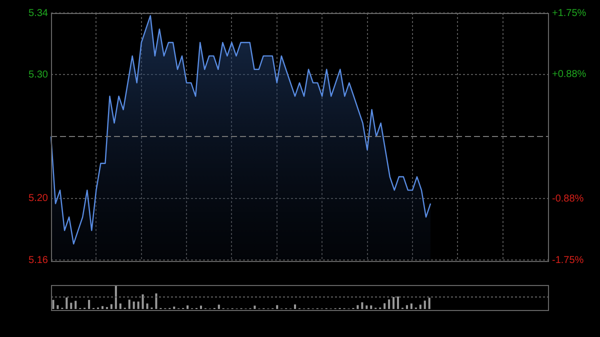 The width and height of the screenshot is (600, 337). What do you see at coordinates (38, 75) in the screenshot?
I see `y-tick-label: 5.30` at bounding box center [38, 75].